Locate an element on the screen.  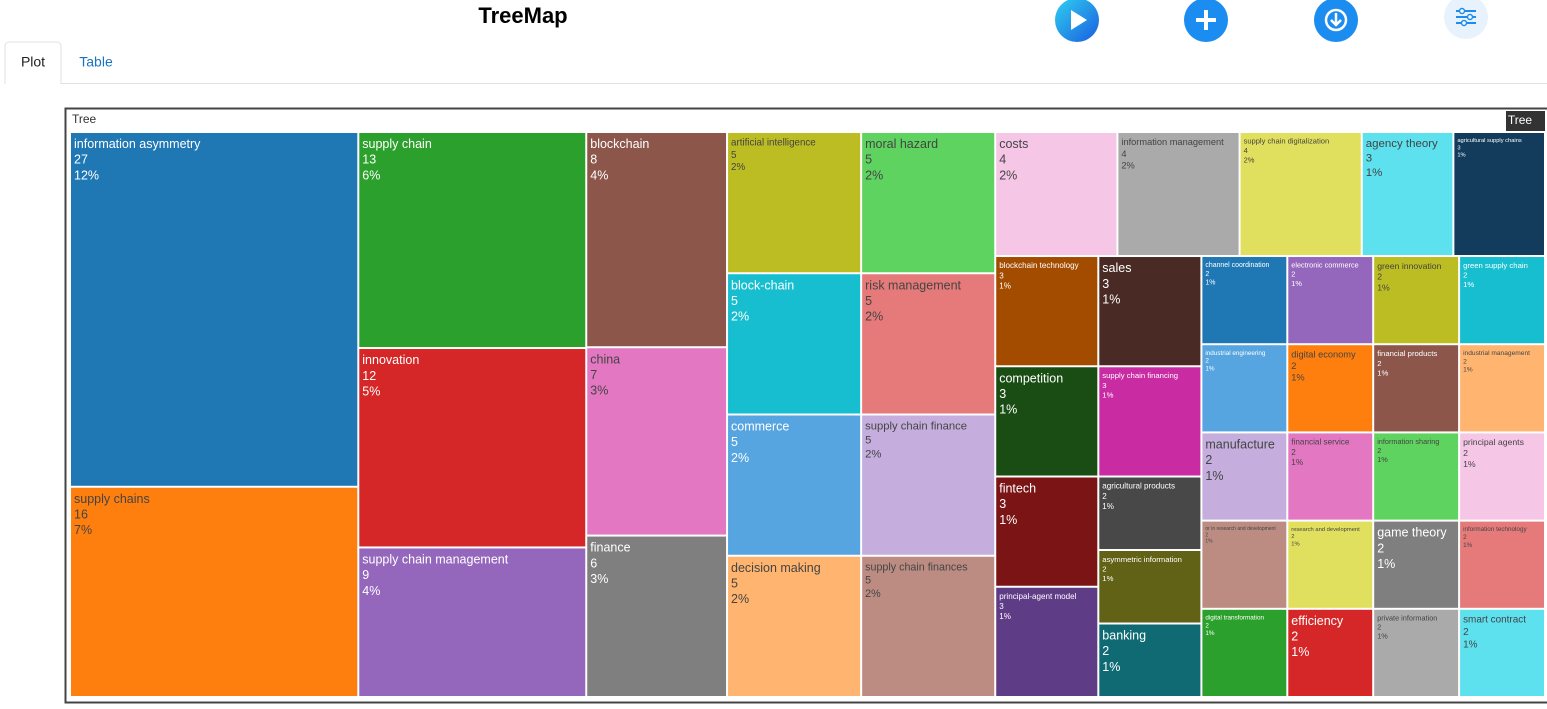
tile-value: 16 is located at coordinates (81, 515).